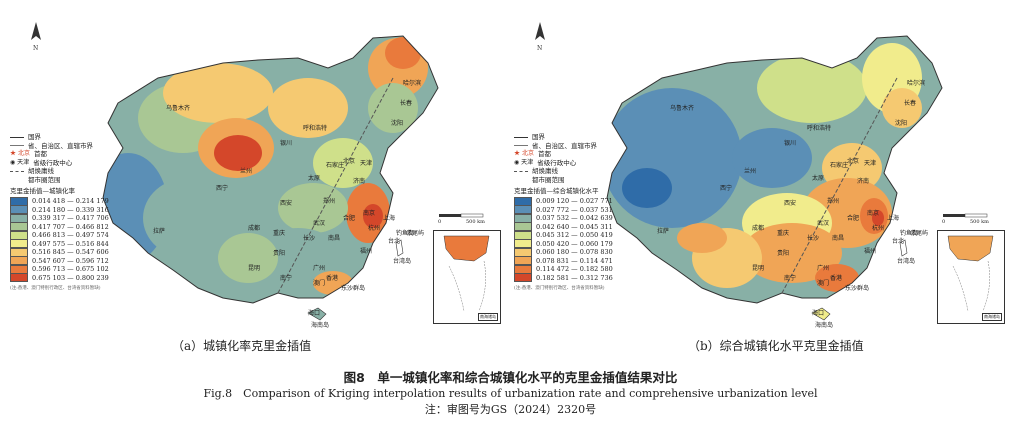  Describe the element at coordinates (319, 268) in the screenshot. I see `city-label: 广州` at that location.